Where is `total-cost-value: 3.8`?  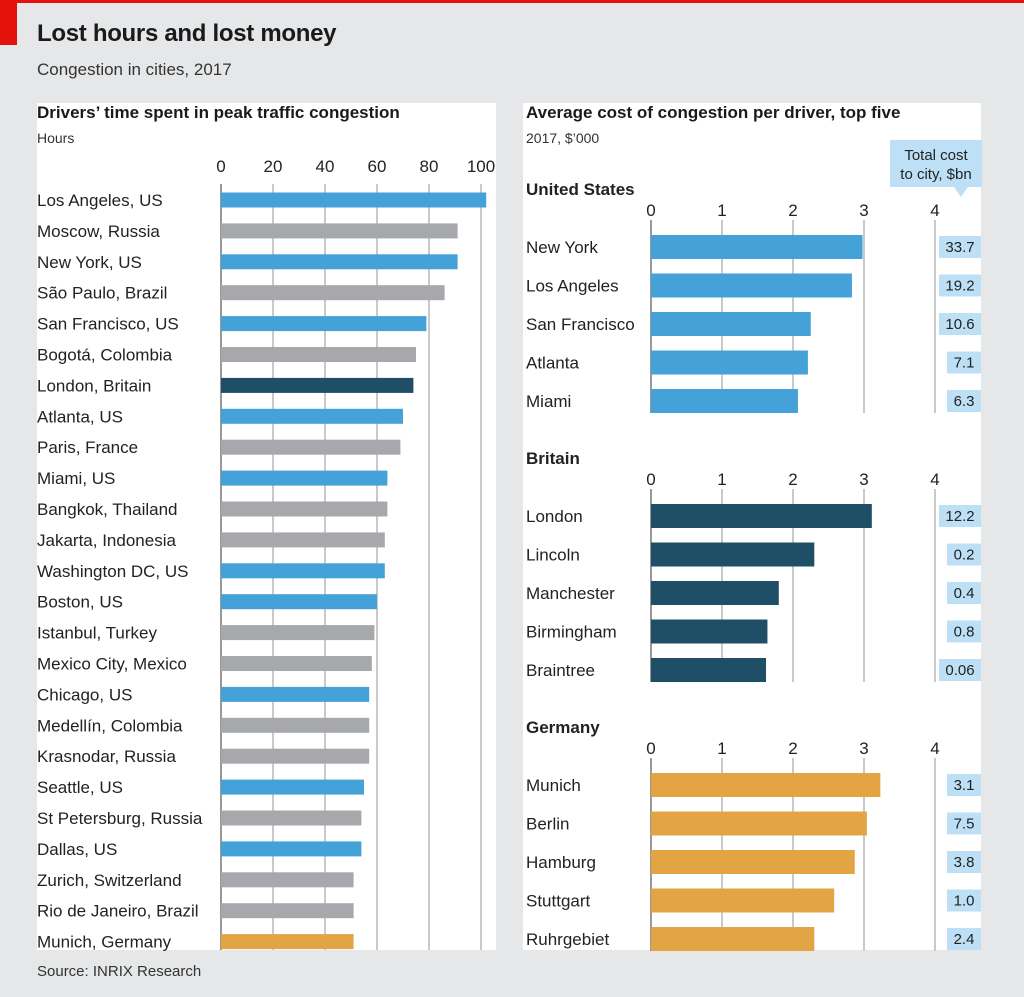
total-cost-value: 3.8 is located at coordinates (964, 862).